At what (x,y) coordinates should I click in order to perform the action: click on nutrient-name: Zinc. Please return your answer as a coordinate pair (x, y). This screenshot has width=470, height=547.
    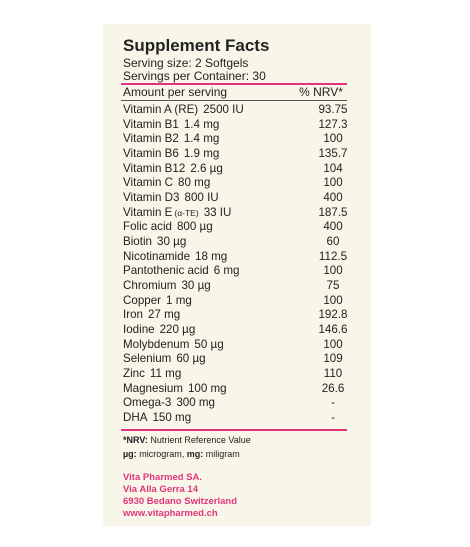
    Looking at the image, I should click on (134, 374).